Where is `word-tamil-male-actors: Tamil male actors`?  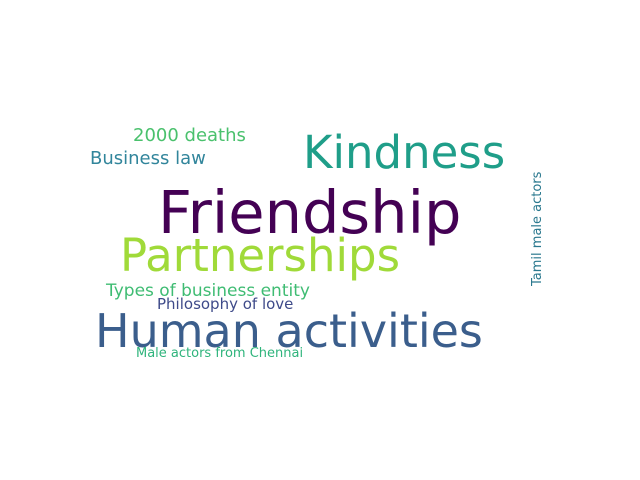
word-tamil-male-actors: Tamil male actors is located at coordinates (537, 228).